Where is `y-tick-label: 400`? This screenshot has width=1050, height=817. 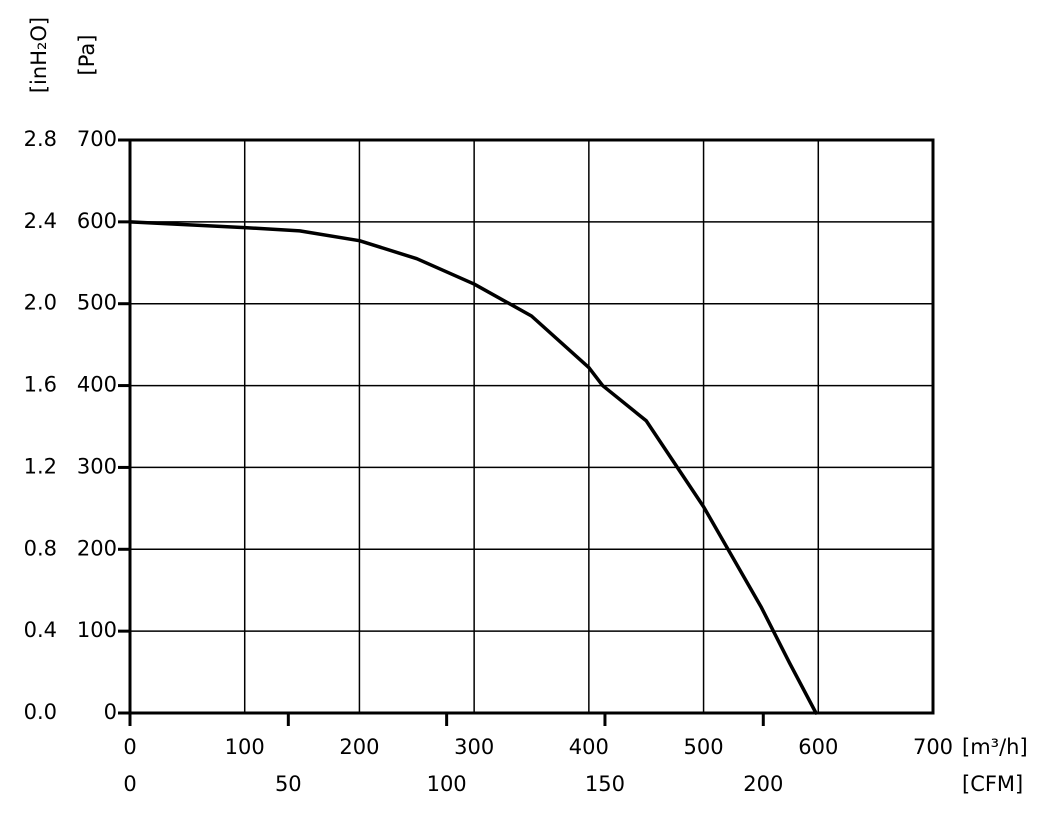
y-tick-label: 400 is located at coordinates (97, 385).